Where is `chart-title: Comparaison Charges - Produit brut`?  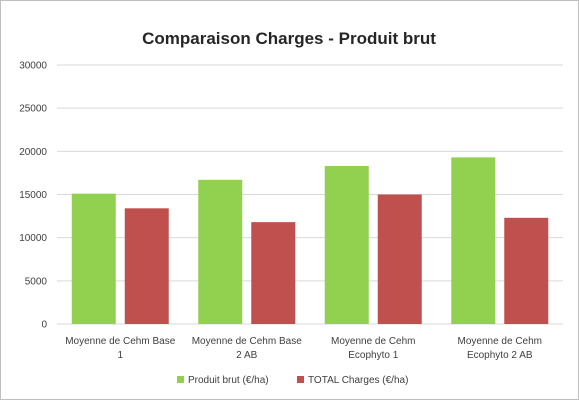 chart-title: Comparaison Charges - Produit brut is located at coordinates (289, 38).